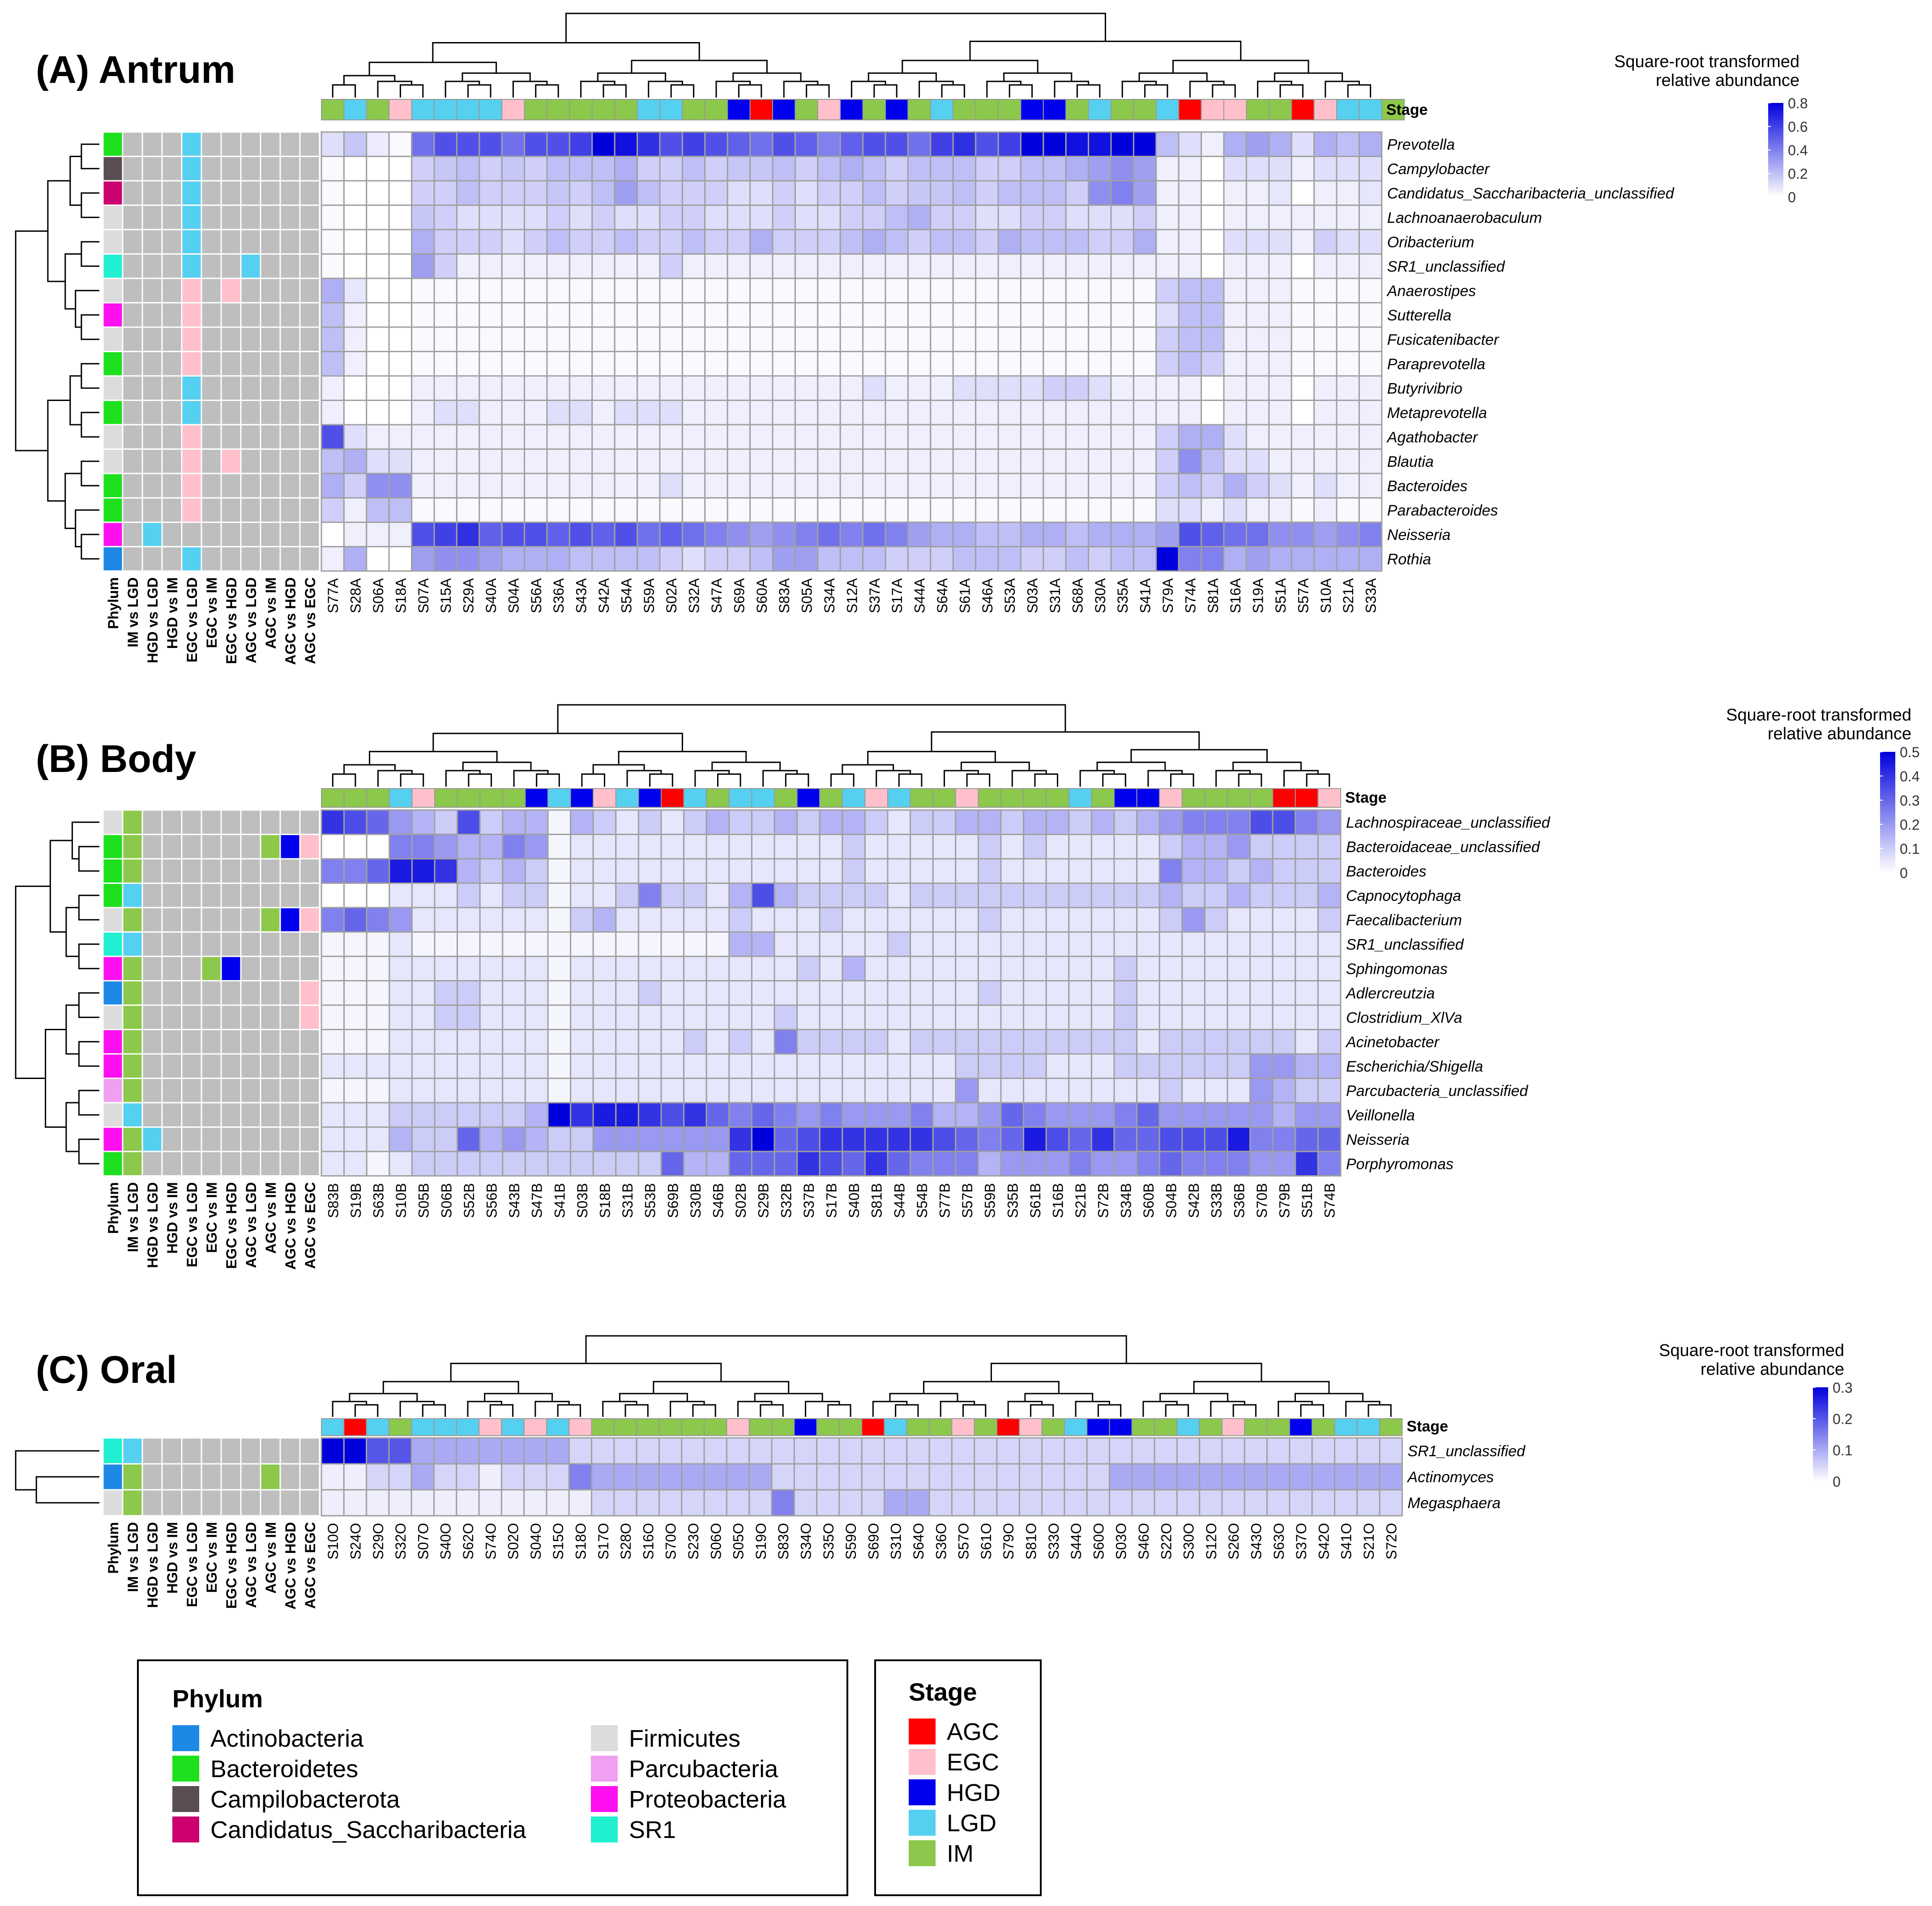 The height and width of the screenshot is (1906, 1932). Describe the element at coordinates (1346, 1541) in the screenshot. I see `sample-label: S41O` at that location.